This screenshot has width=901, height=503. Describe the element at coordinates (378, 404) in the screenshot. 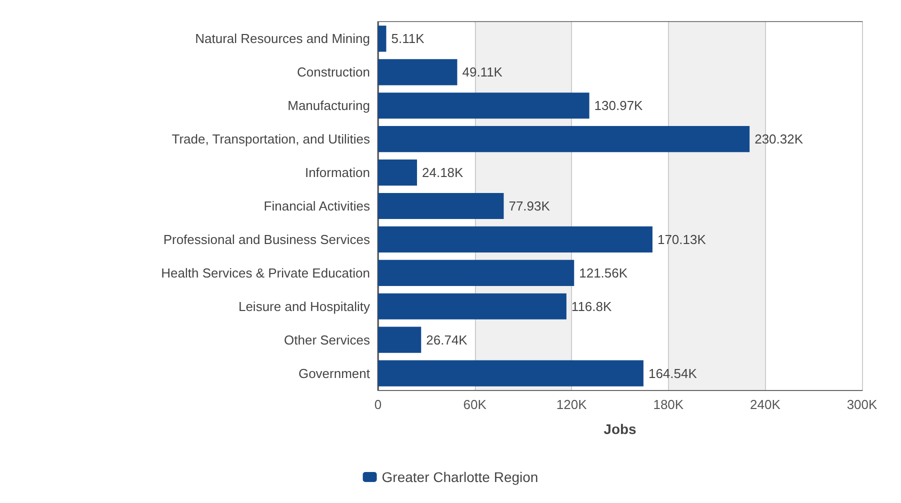

I see `x-tick-label: 0` at that location.